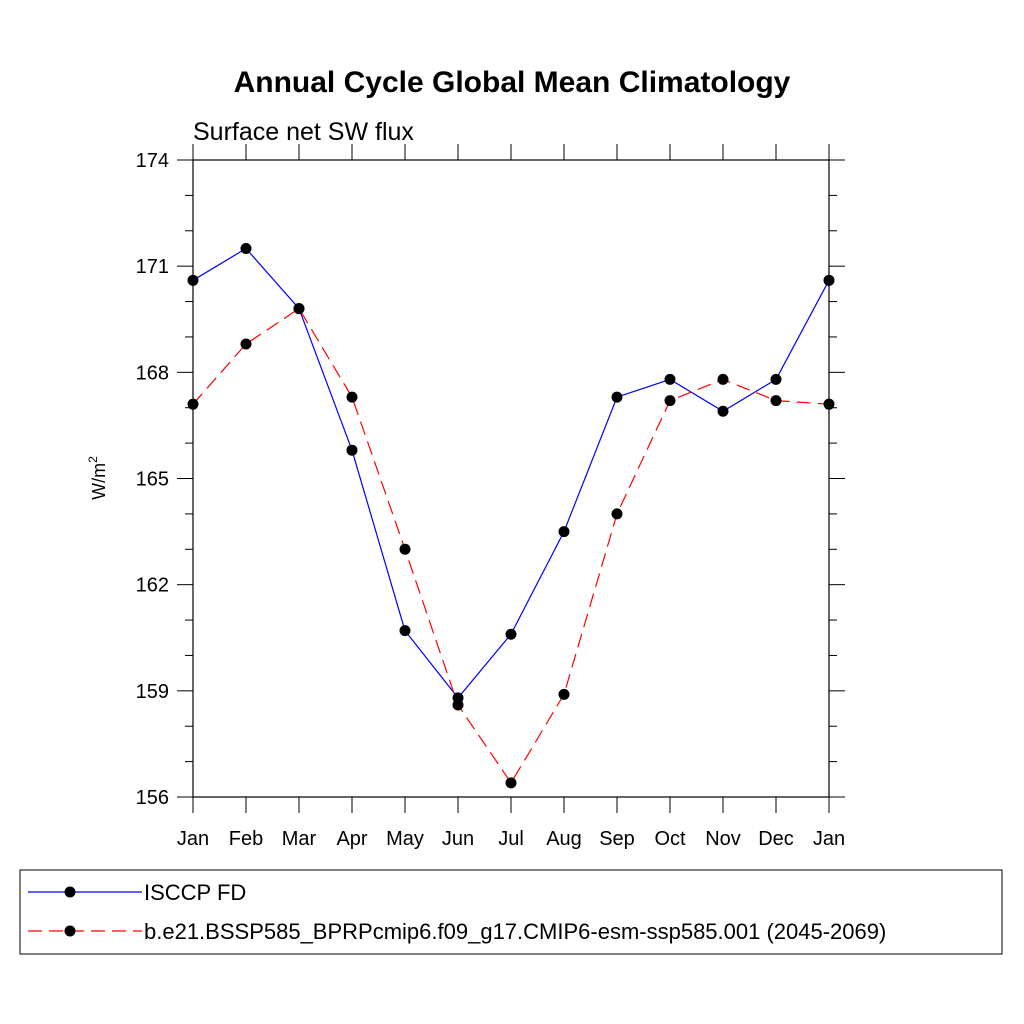 This screenshot has height=1024, width=1024. I want to click on y-tick-label: 162, so click(152, 586).